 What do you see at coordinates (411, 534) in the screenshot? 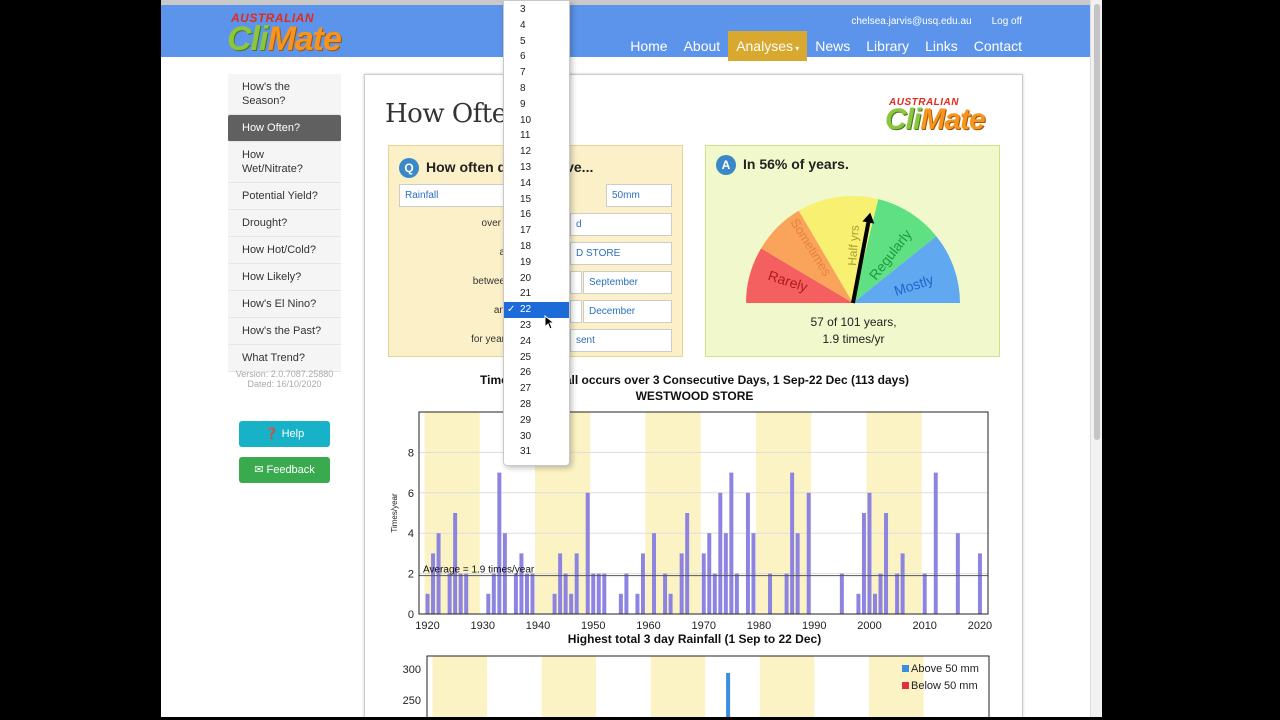
I see `y-tick-label: 4` at bounding box center [411, 534].